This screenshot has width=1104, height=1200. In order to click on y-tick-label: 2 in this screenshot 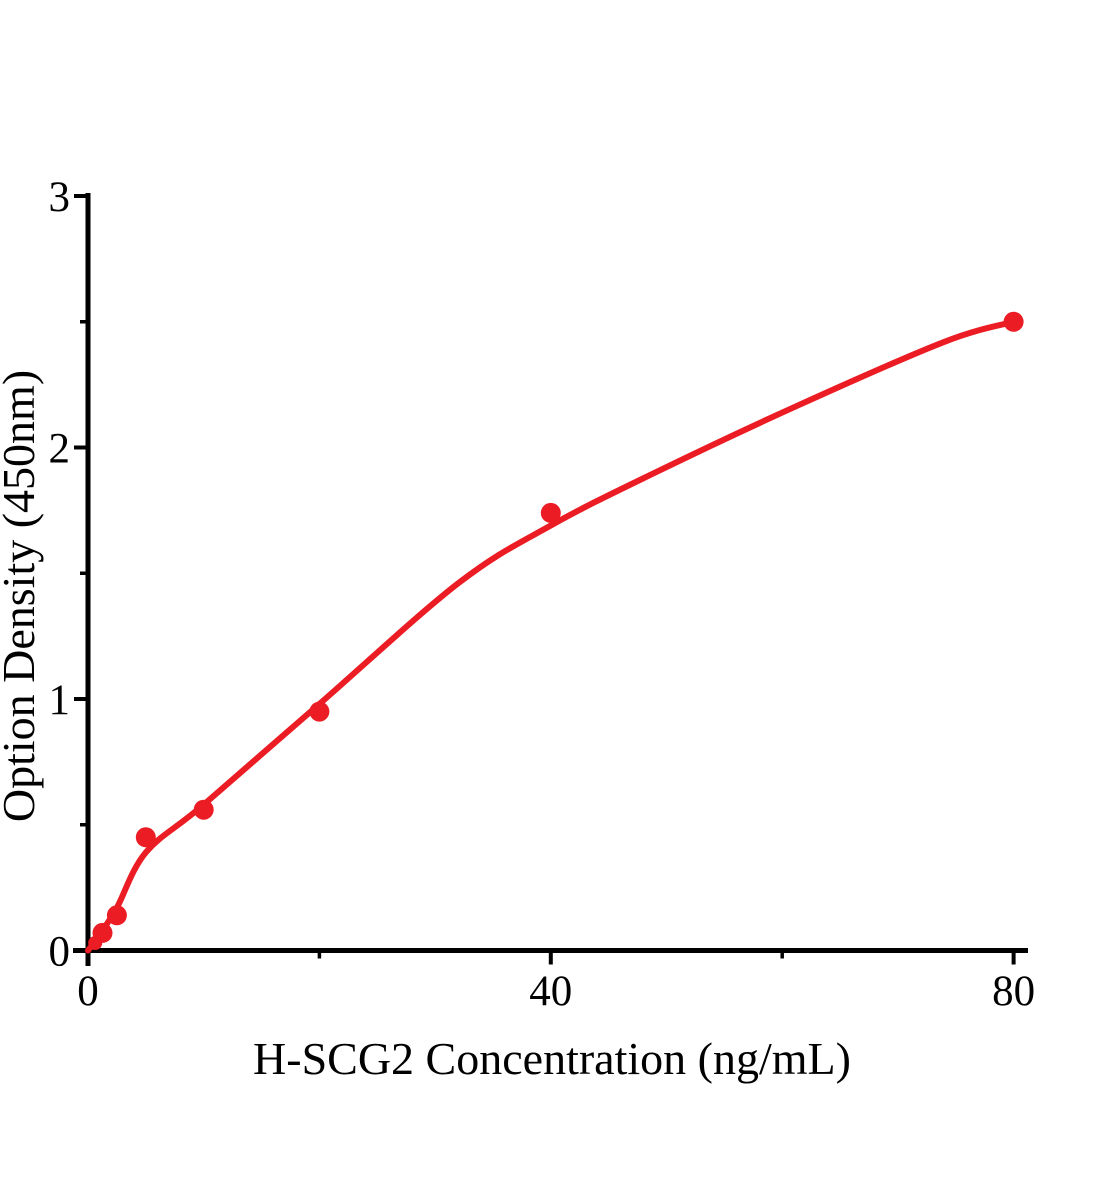, I will do `click(60, 449)`.